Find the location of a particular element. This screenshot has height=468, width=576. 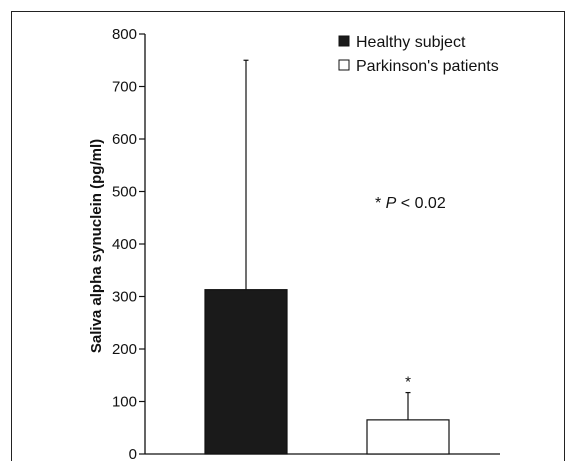

y-tick-label: 800 is located at coordinates (124, 34).